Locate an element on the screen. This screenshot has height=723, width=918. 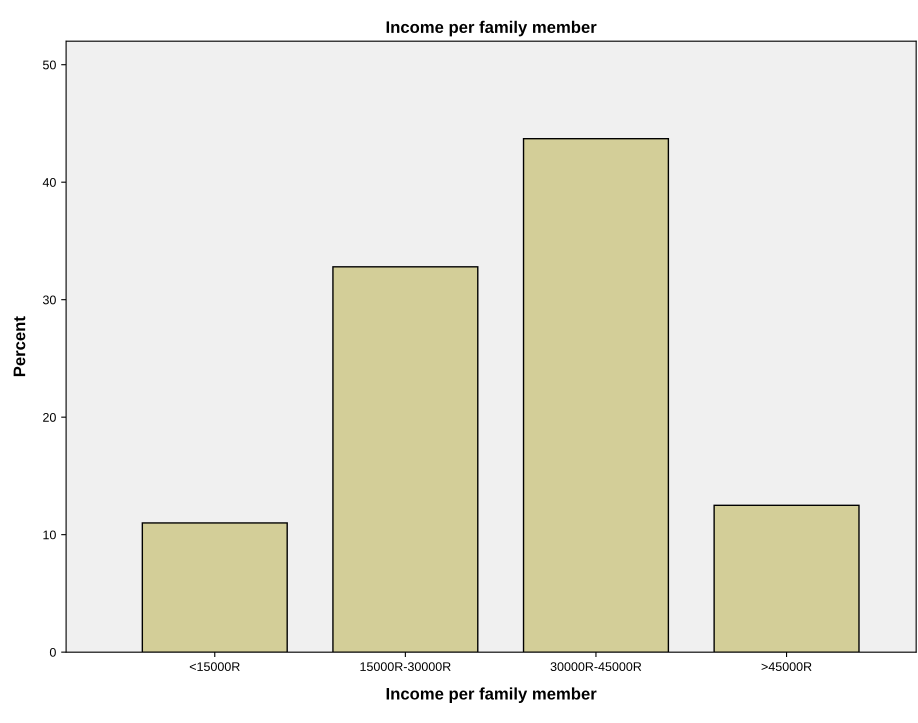
y-tick-label: 10 is located at coordinates (49, 535).